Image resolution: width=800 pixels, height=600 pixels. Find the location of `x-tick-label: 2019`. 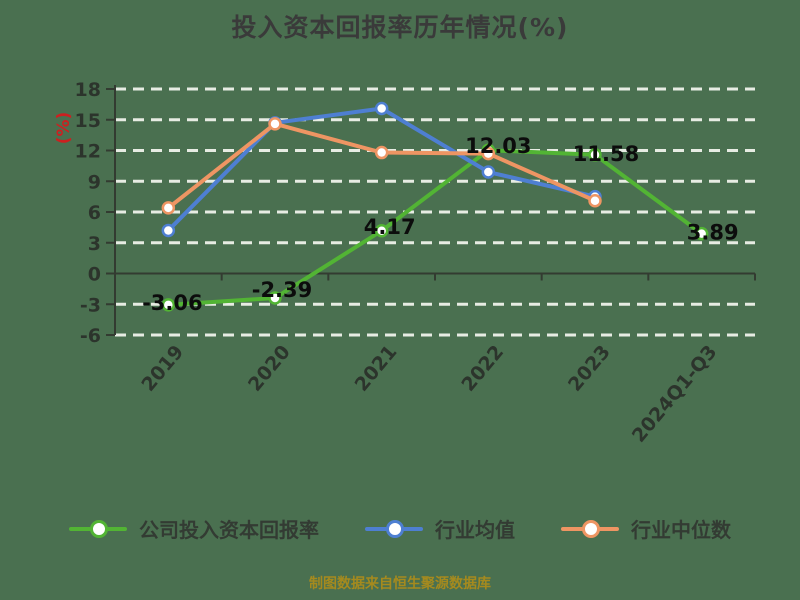

x-tick-label: 2019 is located at coordinates (162, 368).